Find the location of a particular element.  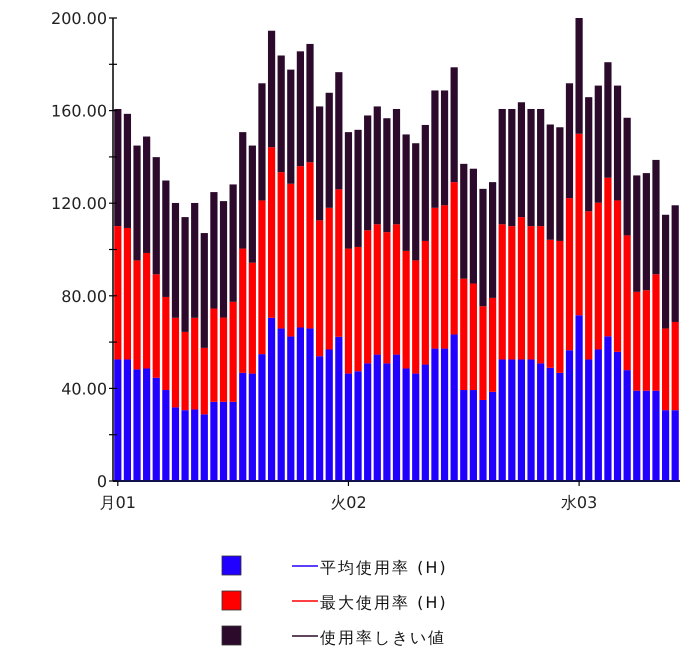

x-tick-label: 月01 is located at coordinates (118, 502).